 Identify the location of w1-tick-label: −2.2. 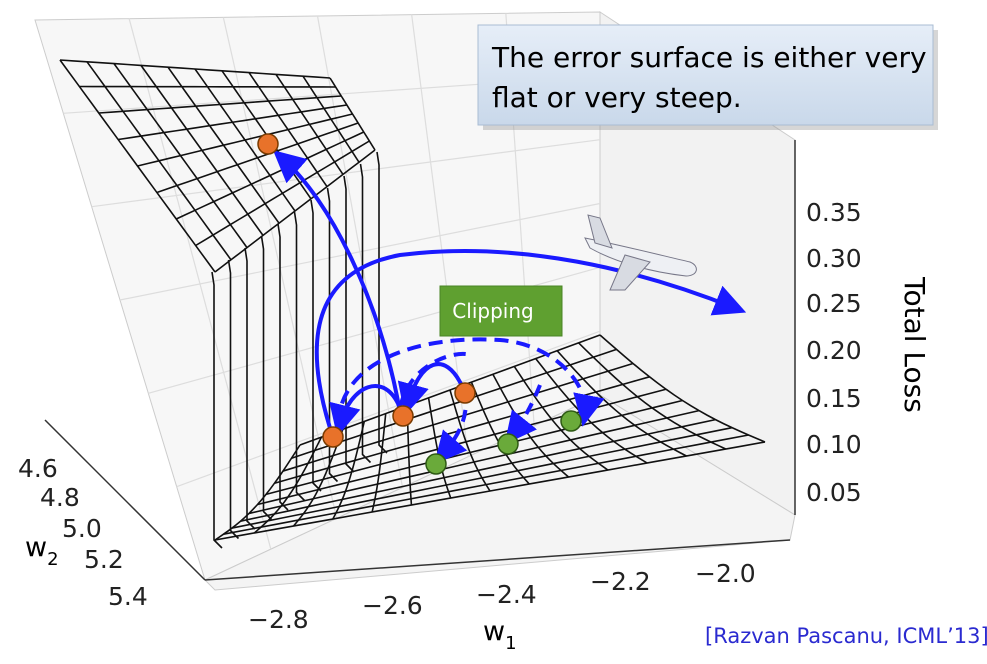
(620, 581).